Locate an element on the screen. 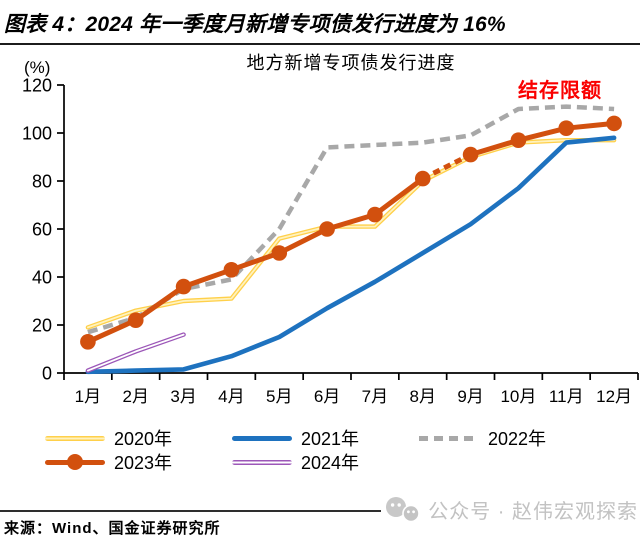 This screenshot has width=640, height=543. legend-marker-dot is located at coordinates (75, 462).